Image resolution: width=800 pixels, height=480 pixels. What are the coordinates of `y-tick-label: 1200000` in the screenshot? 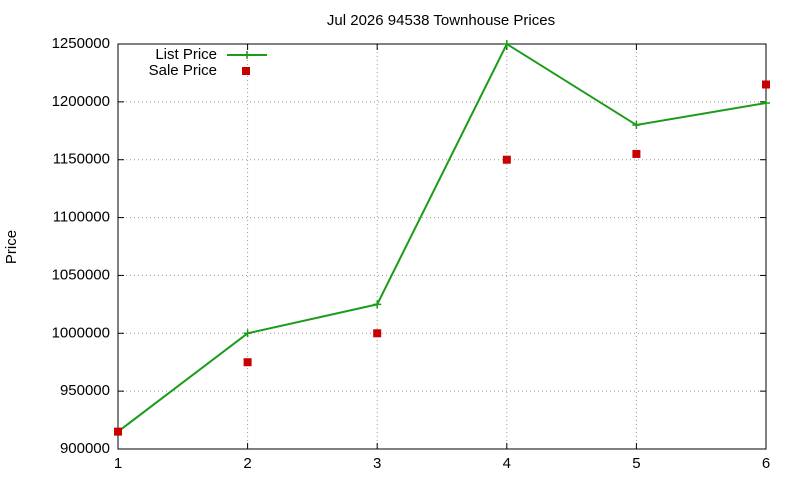 It's located at (81, 101).